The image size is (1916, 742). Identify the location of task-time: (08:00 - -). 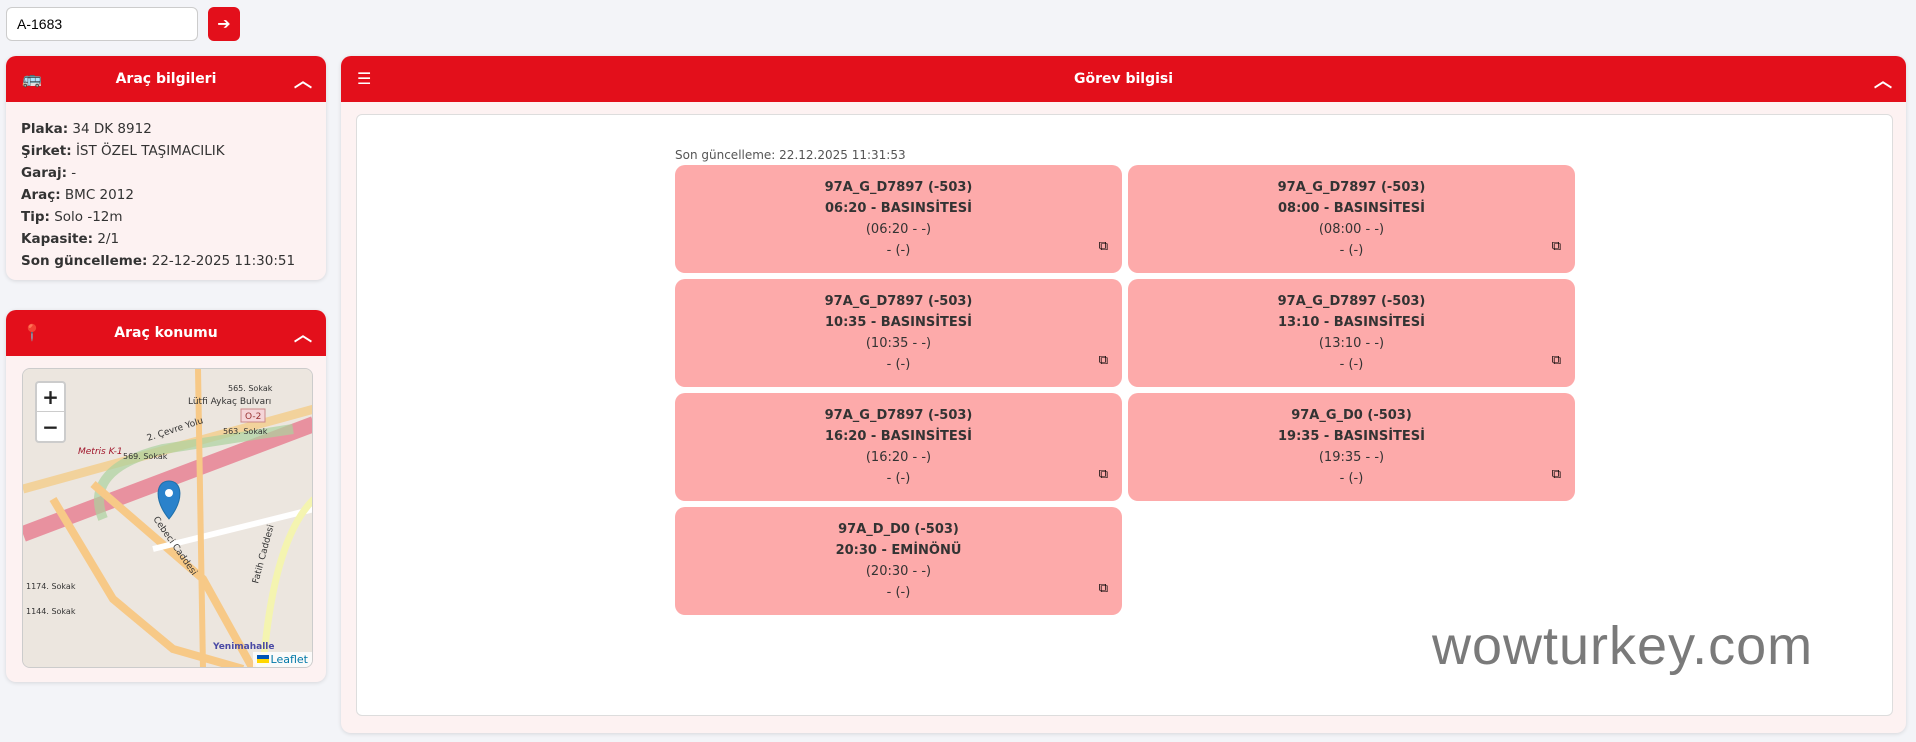
(1351, 229).